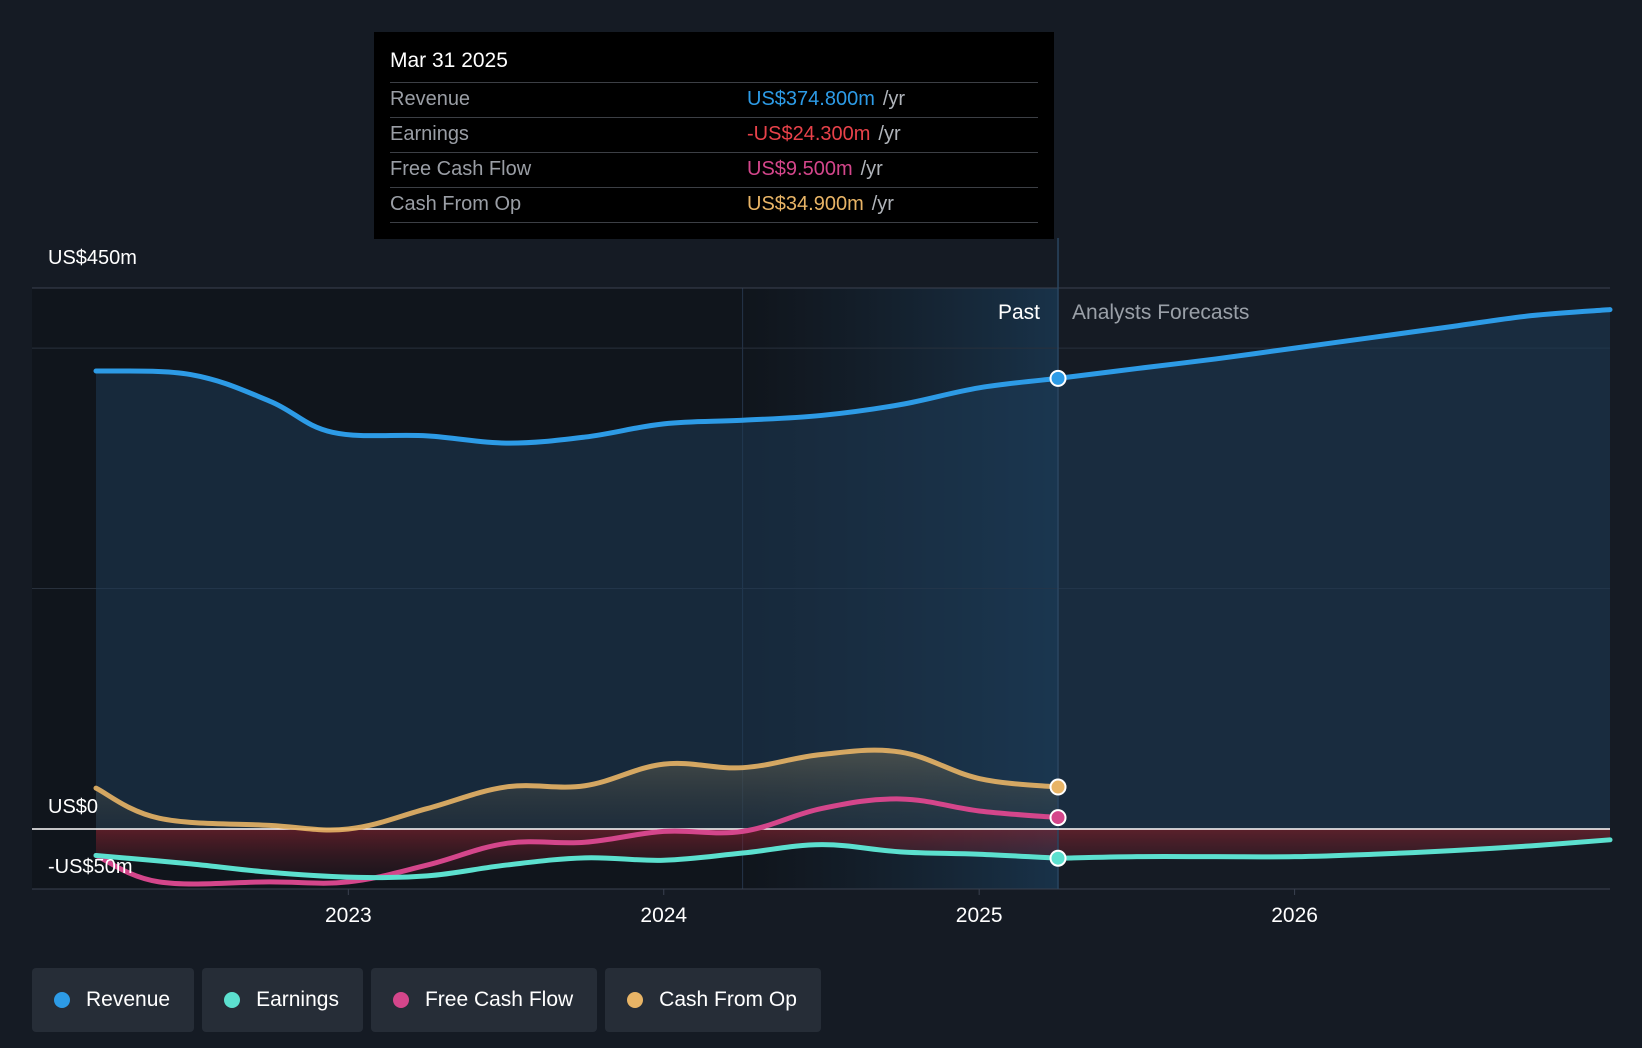 The width and height of the screenshot is (1642, 1048). Describe the element at coordinates (1019, 312) in the screenshot. I see `past-label: Past` at that location.